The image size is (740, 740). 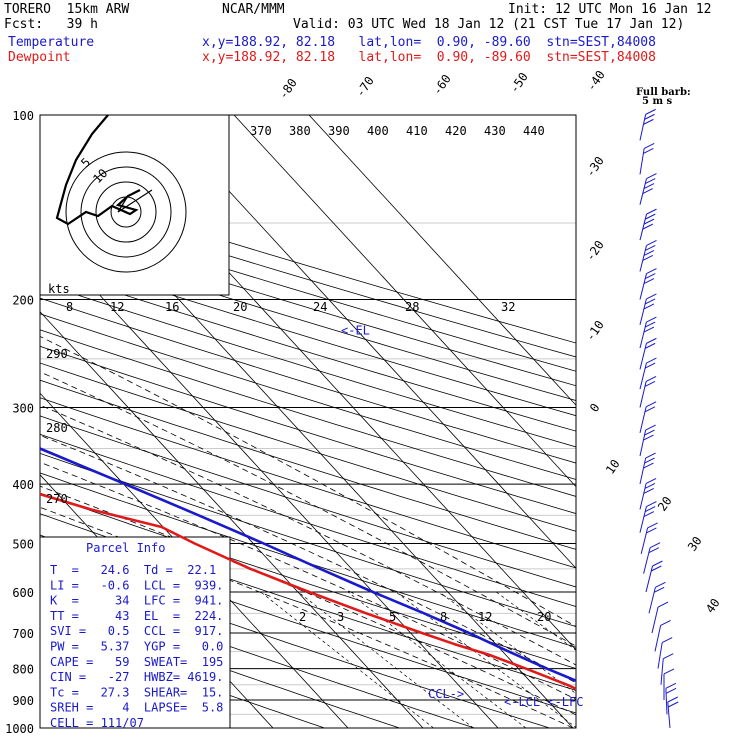 What do you see at coordinates (485, 659) in the screenshot?
I see `mixing-ratio-line` at bounding box center [485, 659].